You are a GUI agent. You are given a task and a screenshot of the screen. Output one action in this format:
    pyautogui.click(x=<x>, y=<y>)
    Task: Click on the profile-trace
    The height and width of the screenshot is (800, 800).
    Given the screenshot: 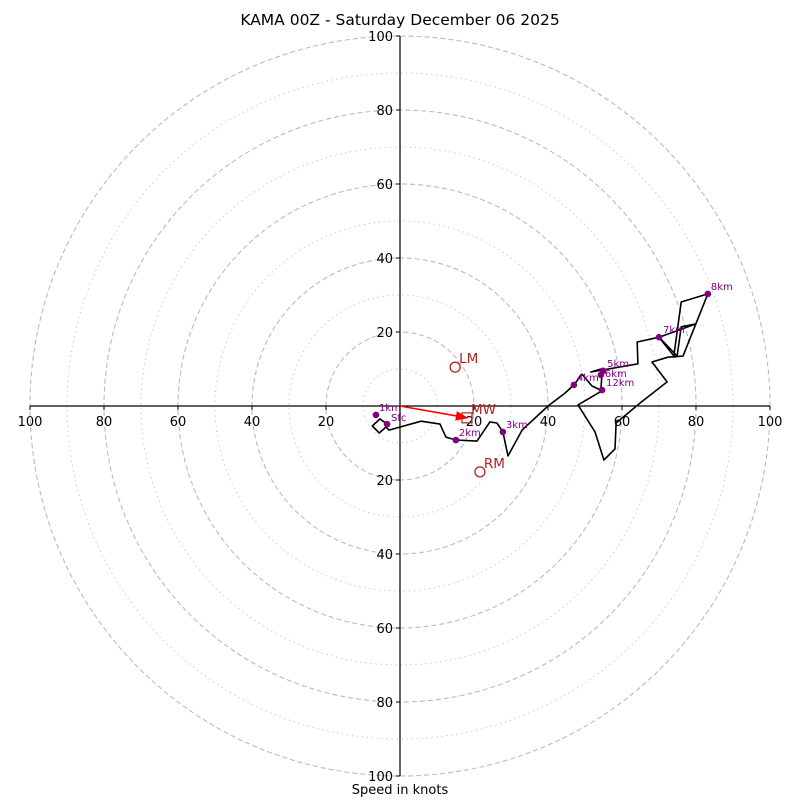 What is the action you would take?
    pyautogui.click(x=540, y=377)
    